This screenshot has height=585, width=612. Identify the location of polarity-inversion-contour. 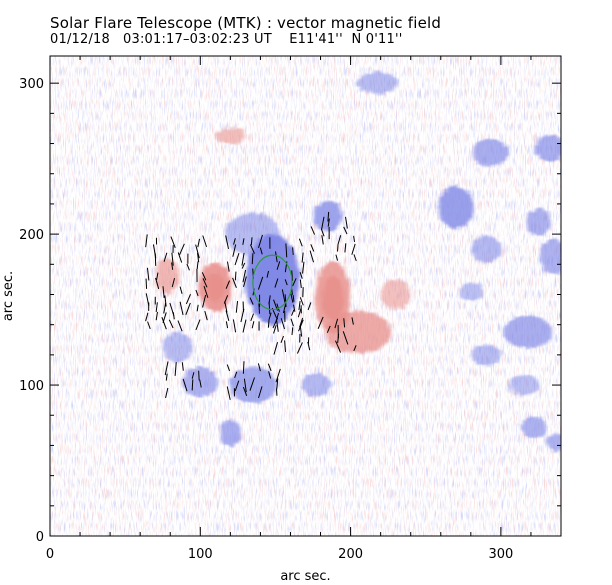
(272, 282).